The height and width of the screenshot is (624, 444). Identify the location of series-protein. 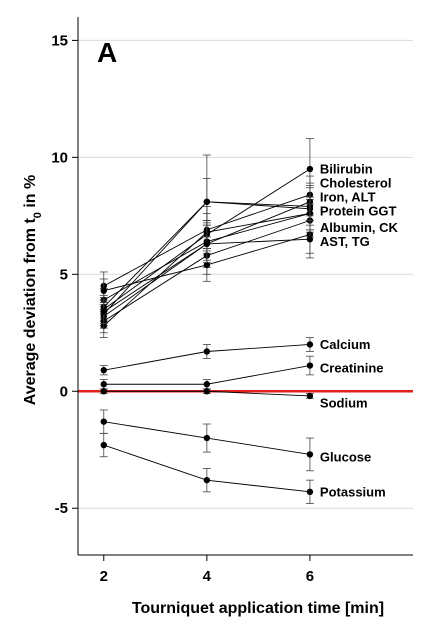
(206, 248).